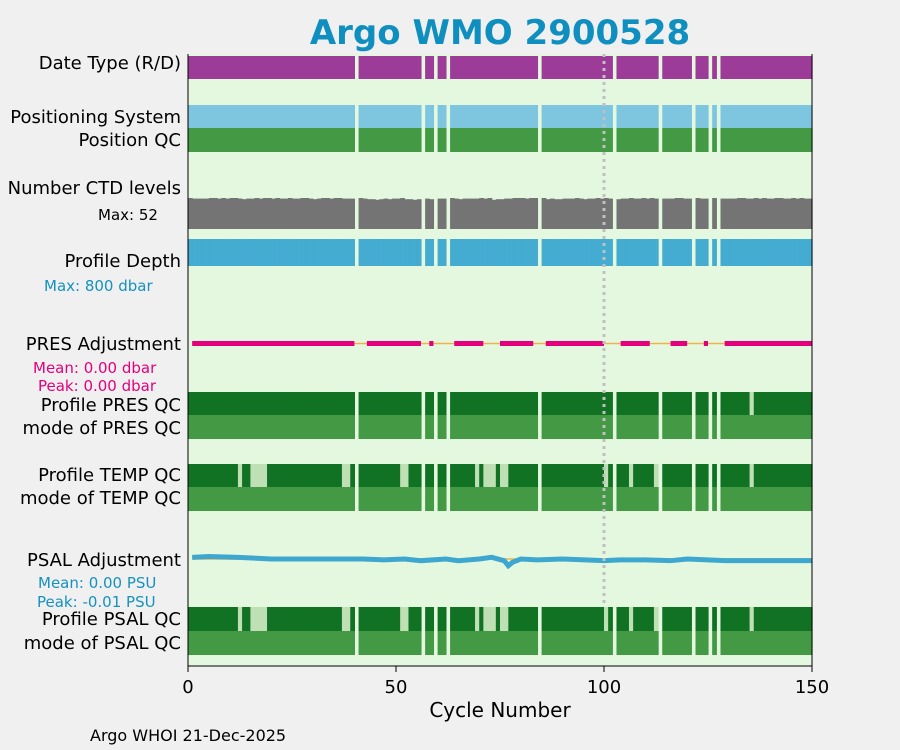 The height and width of the screenshot is (750, 900). What do you see at coordinates (574, 343) in the screenshot?
I see `pres-adjustment-segment` at bounding box center [574, 343].